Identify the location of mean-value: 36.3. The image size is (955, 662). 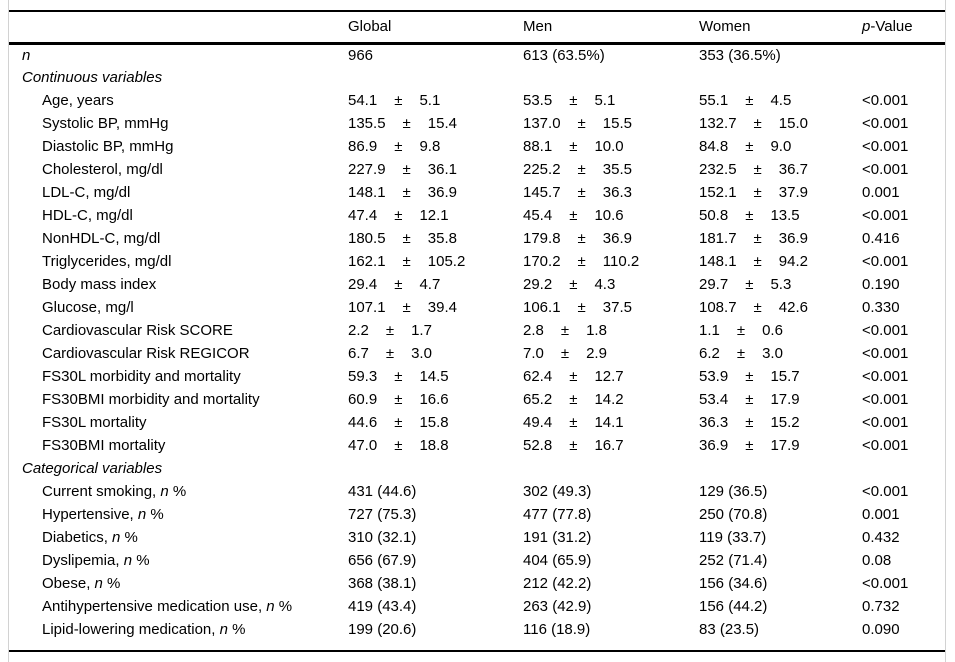
(714, 422).